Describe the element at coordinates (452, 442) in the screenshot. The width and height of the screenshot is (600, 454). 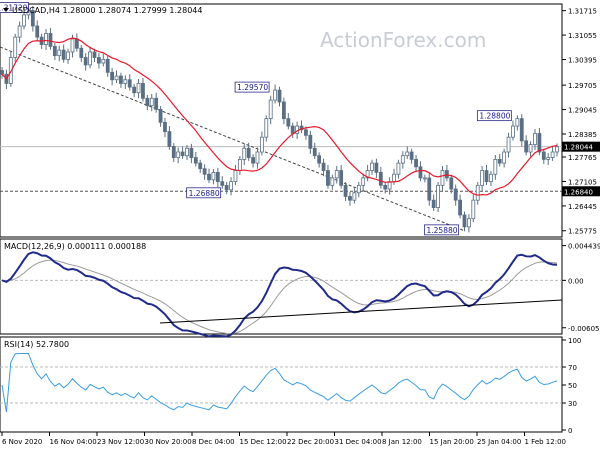
I see `x-tick-label: 15 Jan 20:00` at that location.